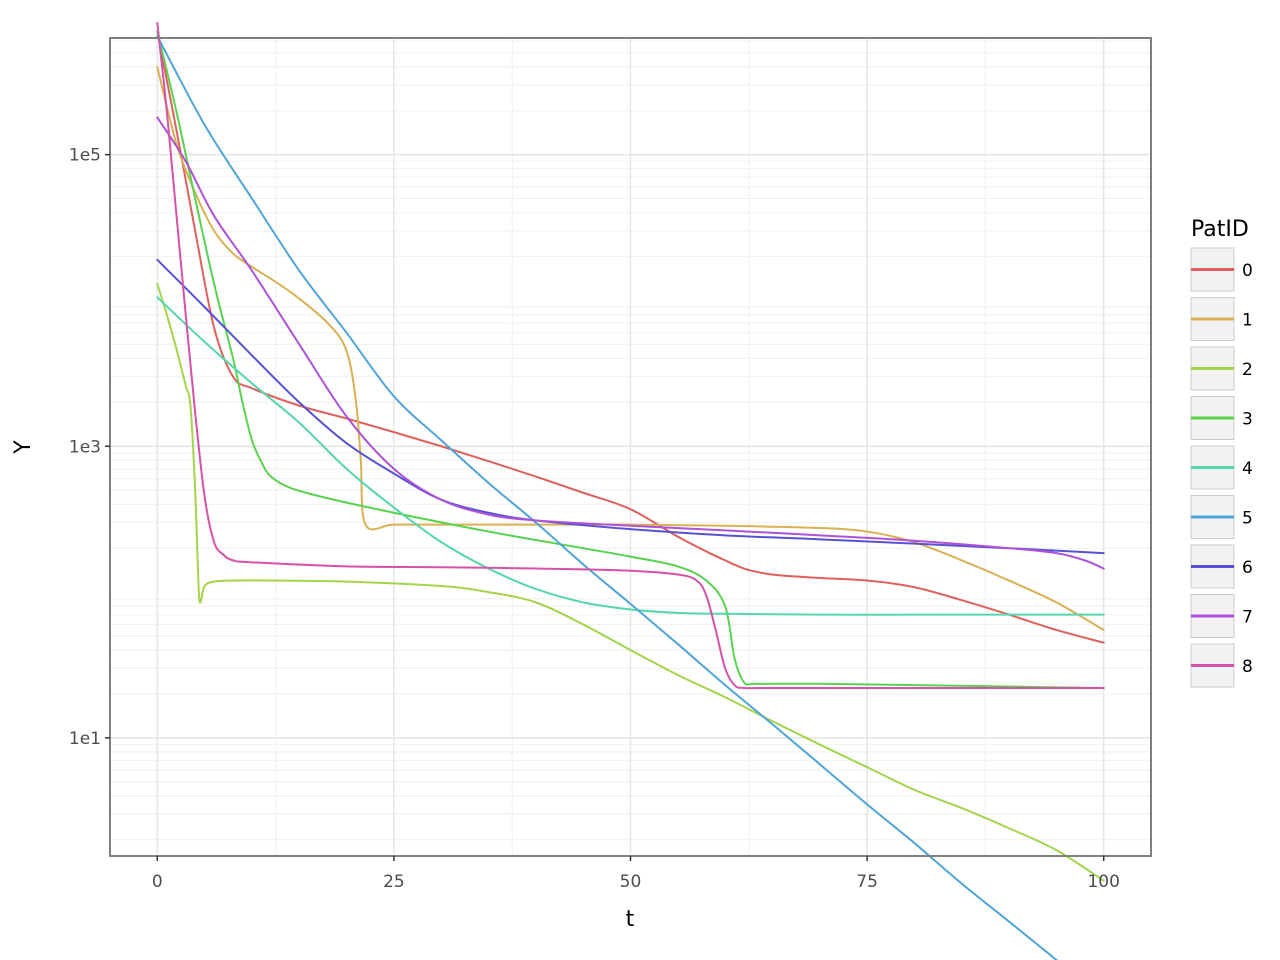 Image resolution: width=1280 pixels, height=960 pixels. I want to click on x-axis: 0 25 50 75 100, so click(636, 874).